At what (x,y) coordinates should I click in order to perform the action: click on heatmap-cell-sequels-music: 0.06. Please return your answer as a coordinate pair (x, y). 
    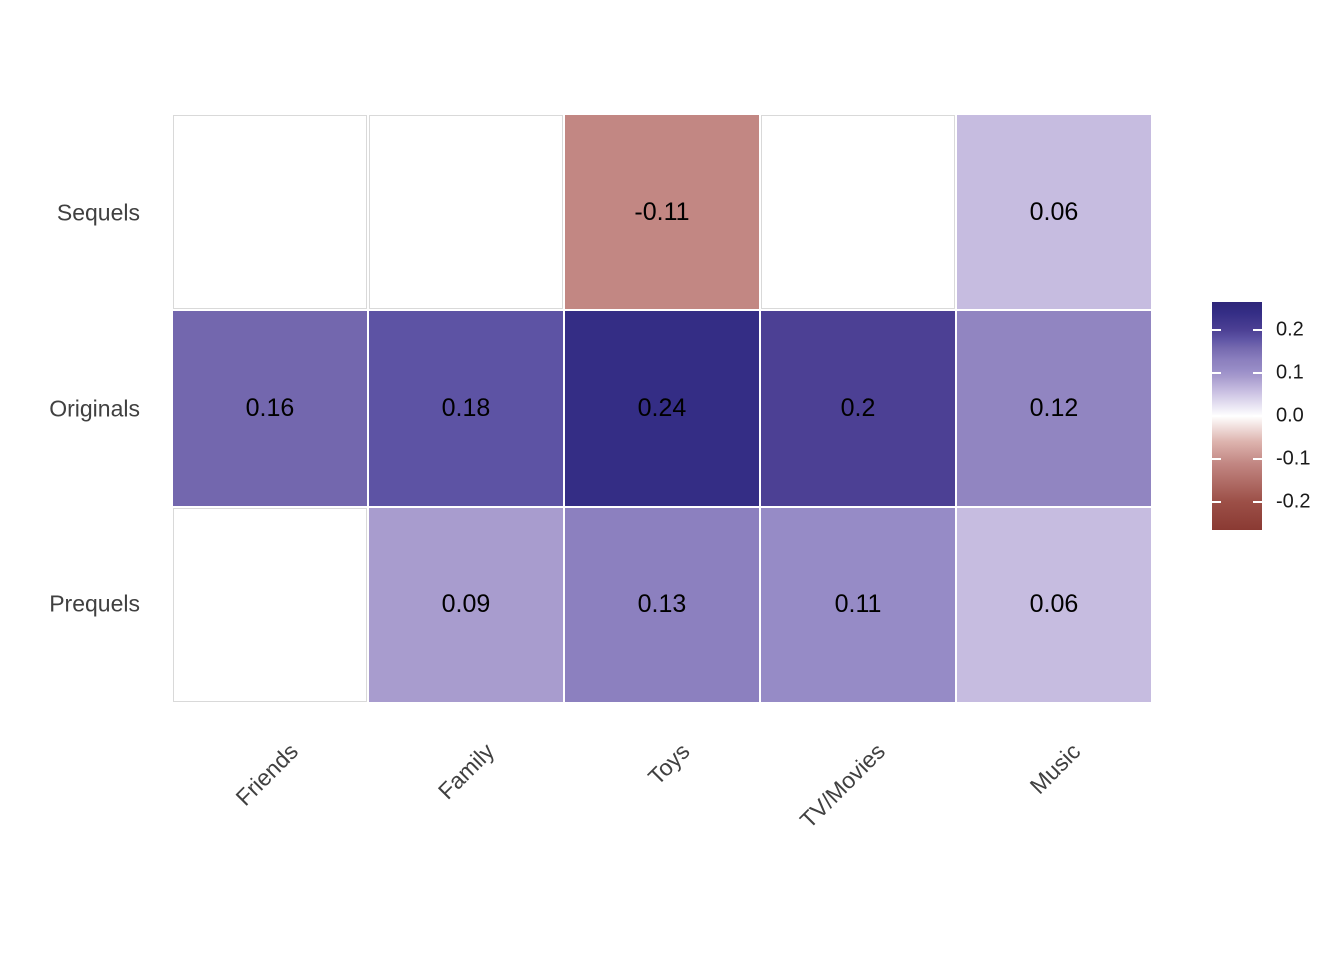
    Looking at the image, I should click on (1054, 212).